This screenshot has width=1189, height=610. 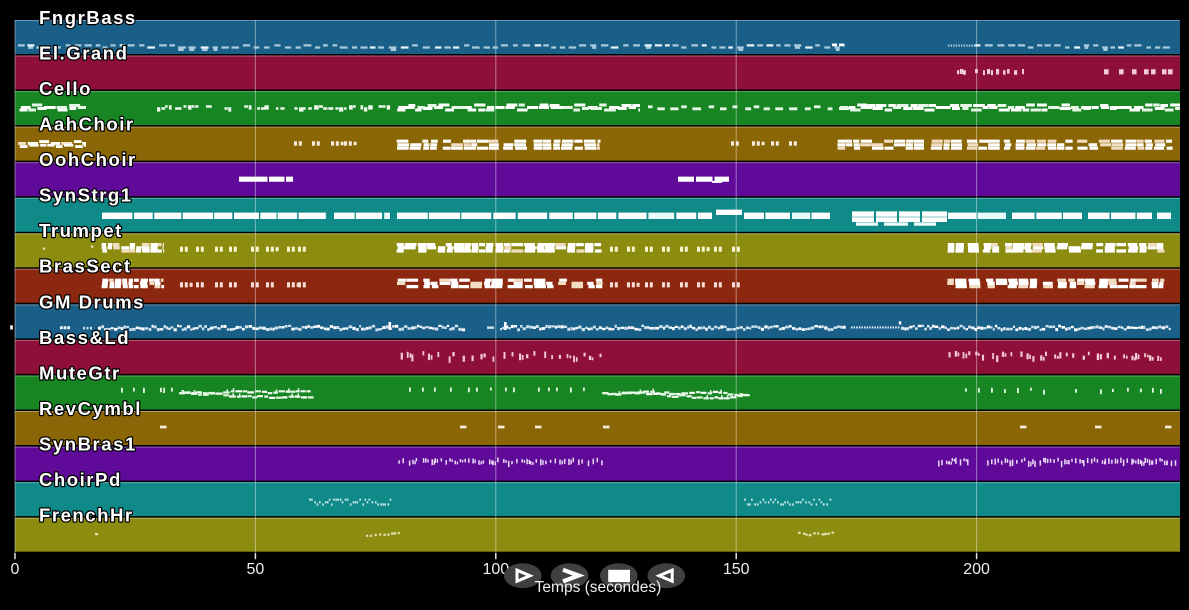 I want to click on svg-text: ChoirPd, so click(x=80, y=479).